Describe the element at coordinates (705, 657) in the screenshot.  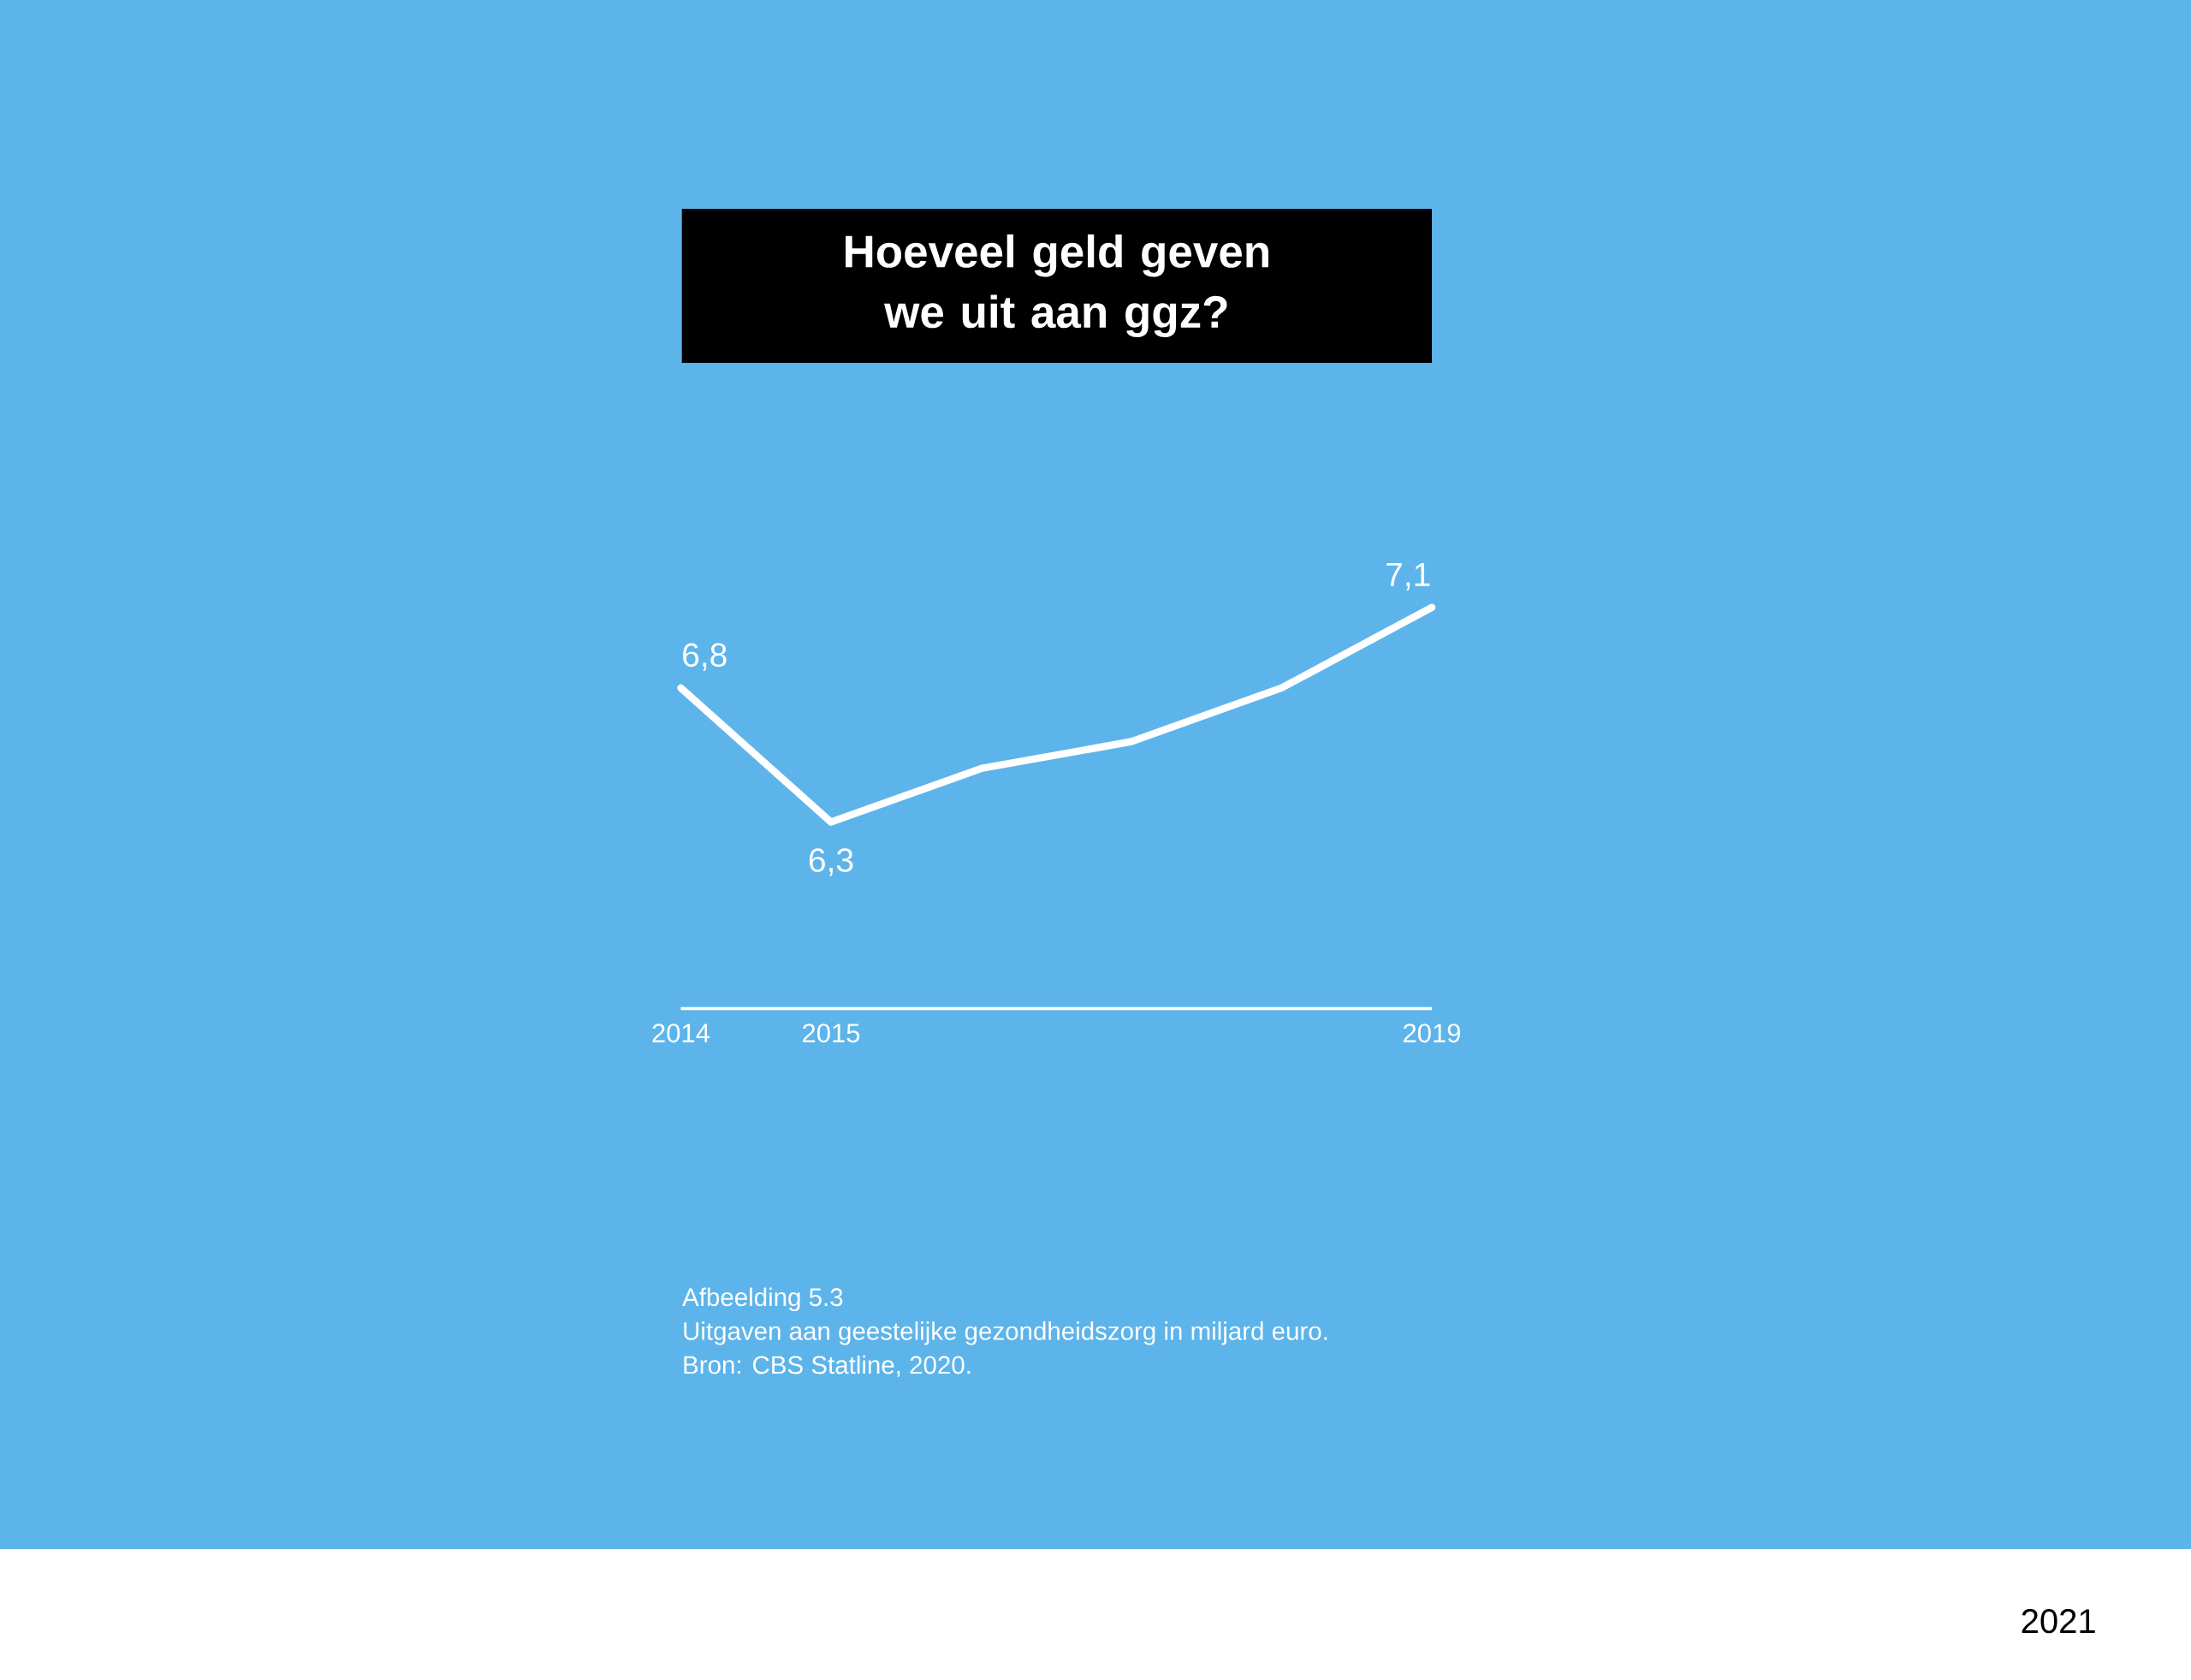
I see `data-label: 6,8` at that location.